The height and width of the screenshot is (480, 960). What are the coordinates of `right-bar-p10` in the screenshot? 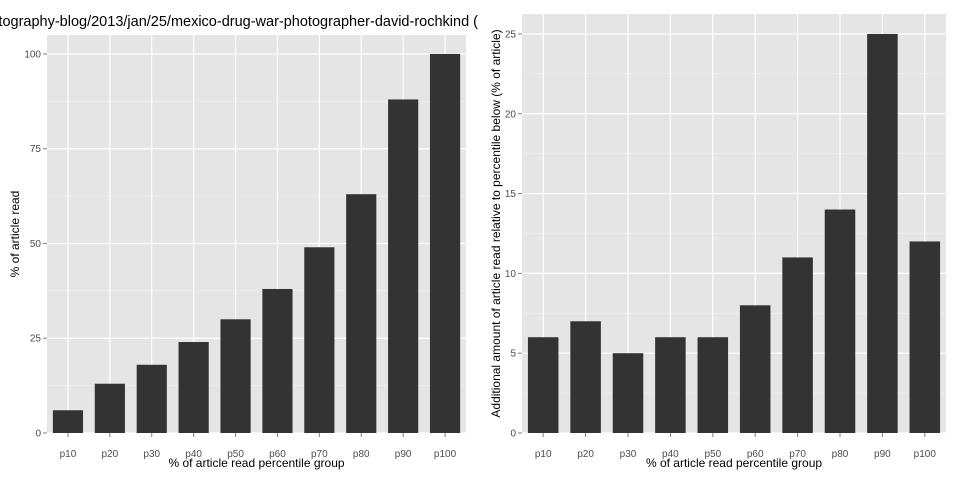 It's located at (543, 385).